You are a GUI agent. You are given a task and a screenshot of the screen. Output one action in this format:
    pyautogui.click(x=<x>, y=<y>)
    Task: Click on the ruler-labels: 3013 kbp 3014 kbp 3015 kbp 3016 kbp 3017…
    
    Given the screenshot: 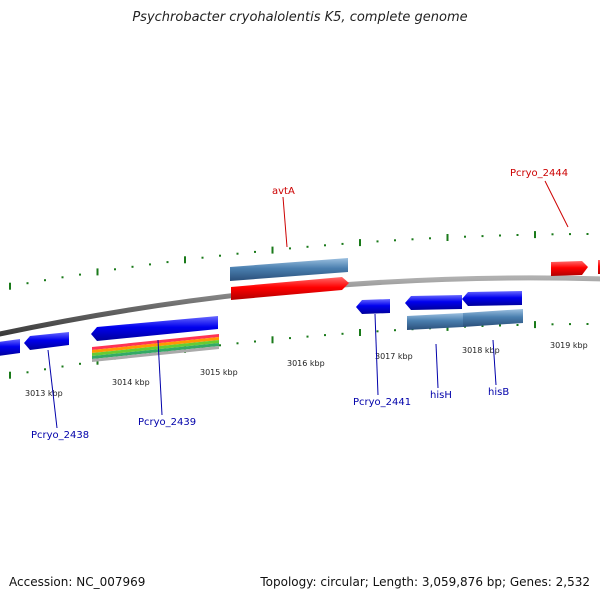 What is the action you would take?
    pyautogui.click(x=306, y=369)
    